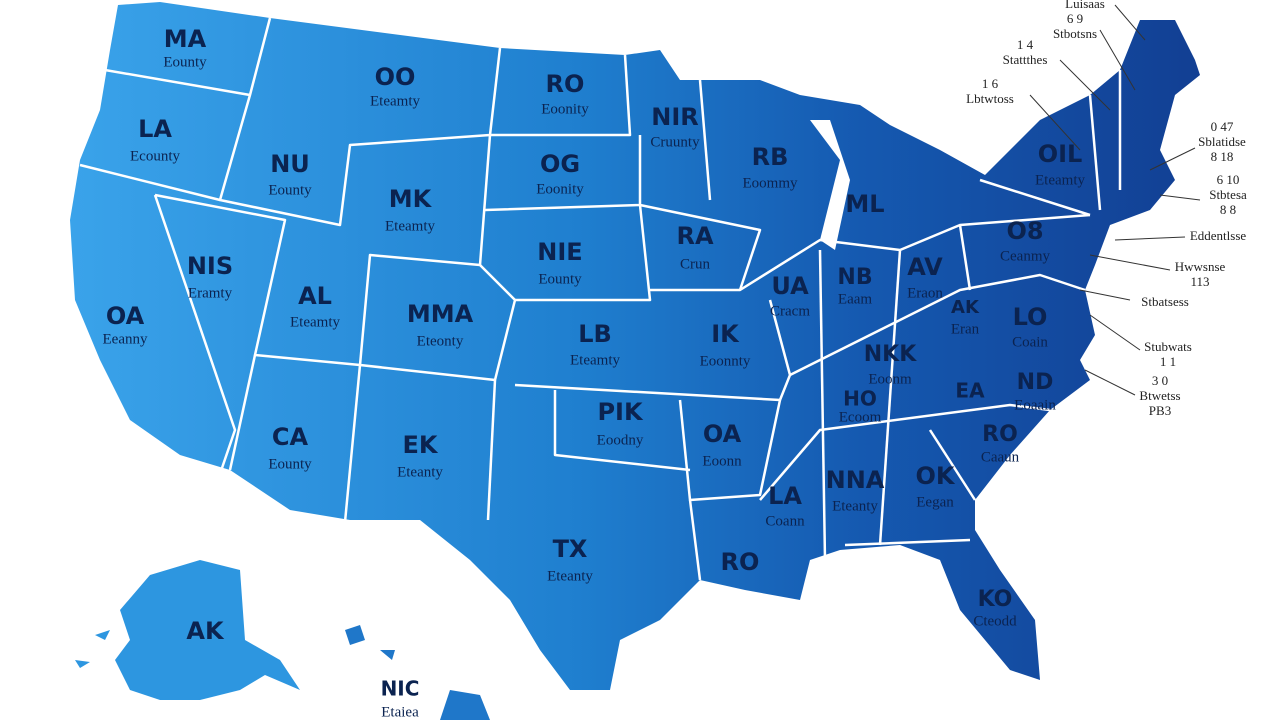 This screenshot has height=725, width=1280. I want to click on annotation-text: 6 9, so click(1075, 18).